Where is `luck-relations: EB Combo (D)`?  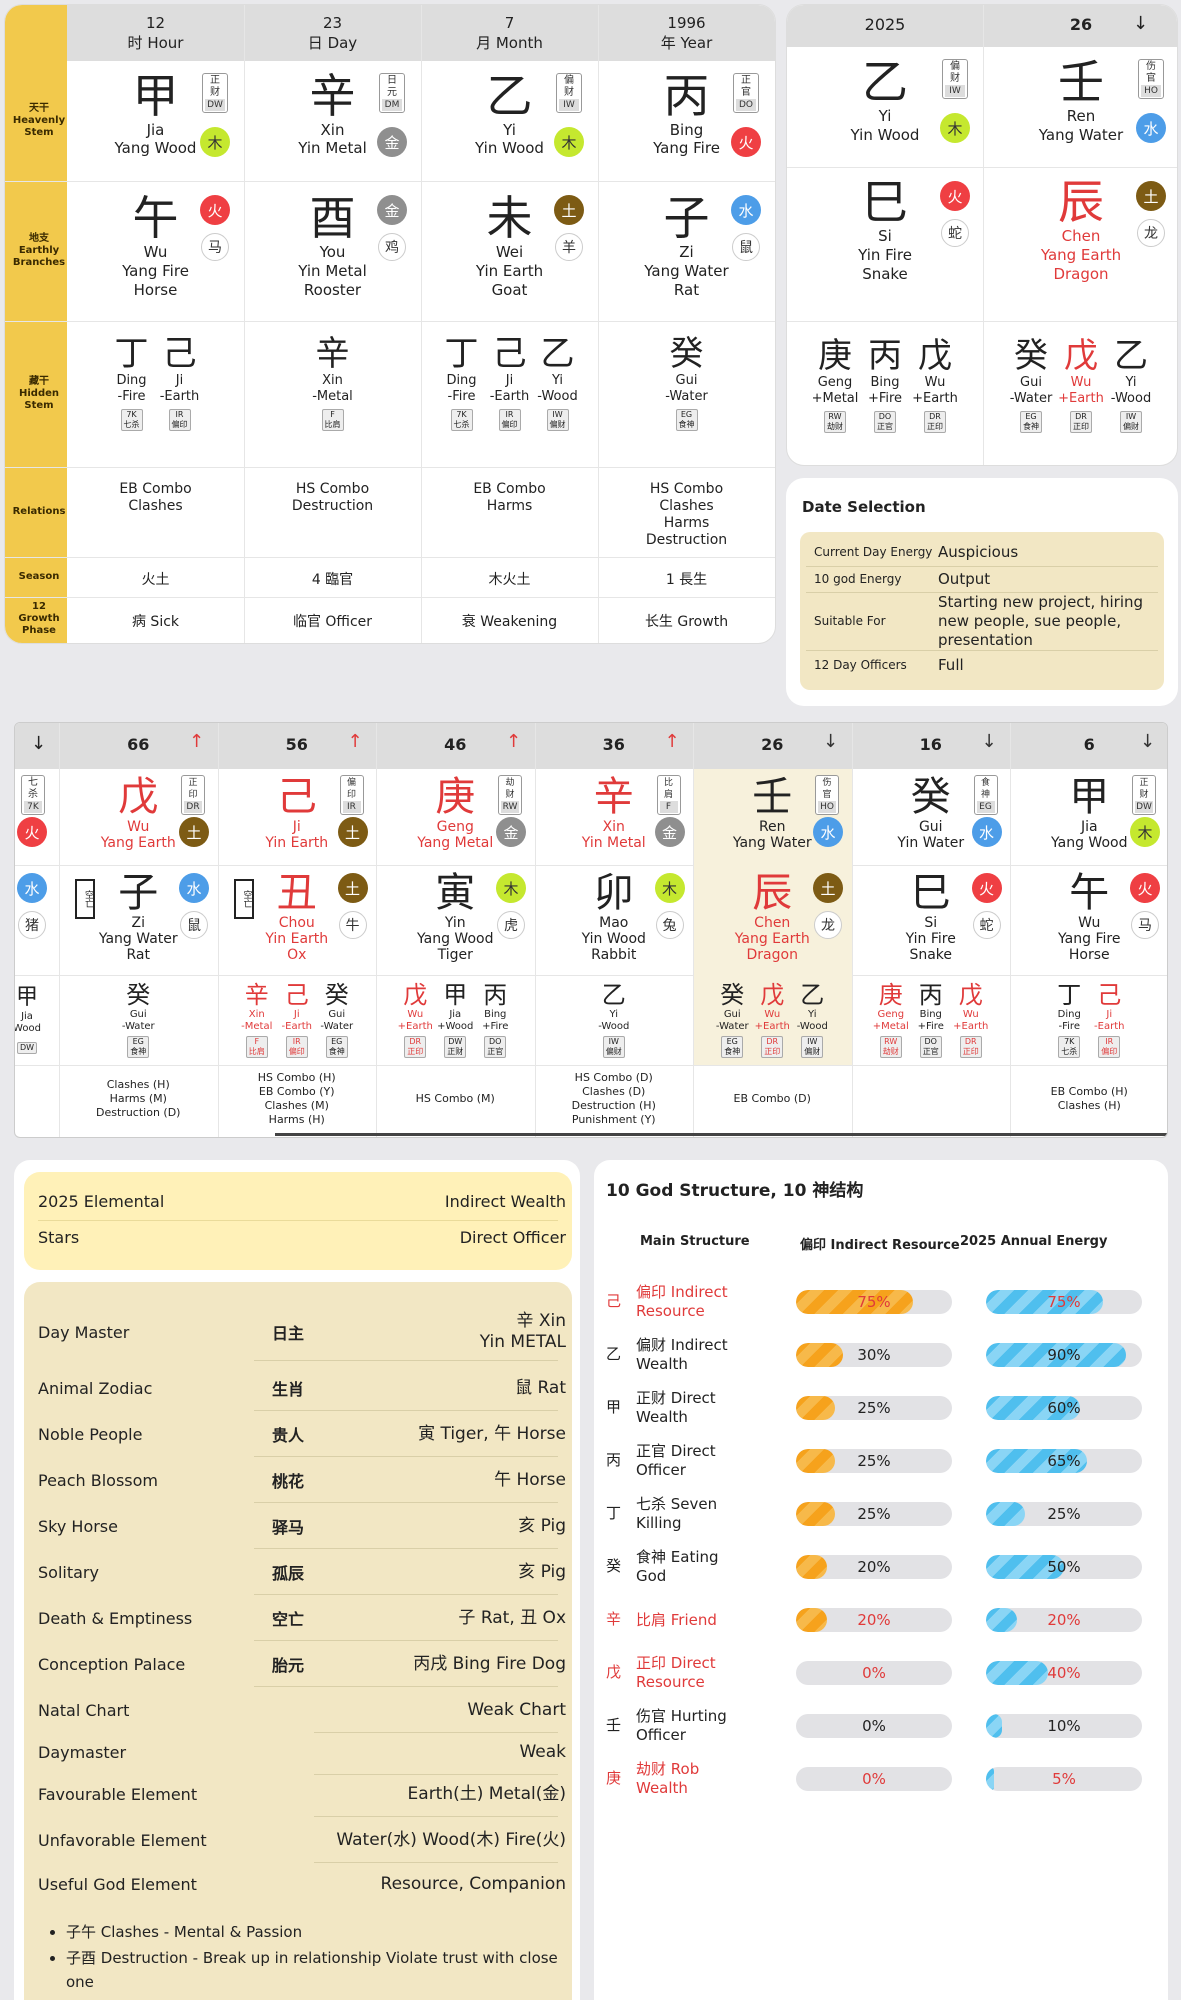 luck-relations: EB Combo (D) is located at coordinates (772, 1098).